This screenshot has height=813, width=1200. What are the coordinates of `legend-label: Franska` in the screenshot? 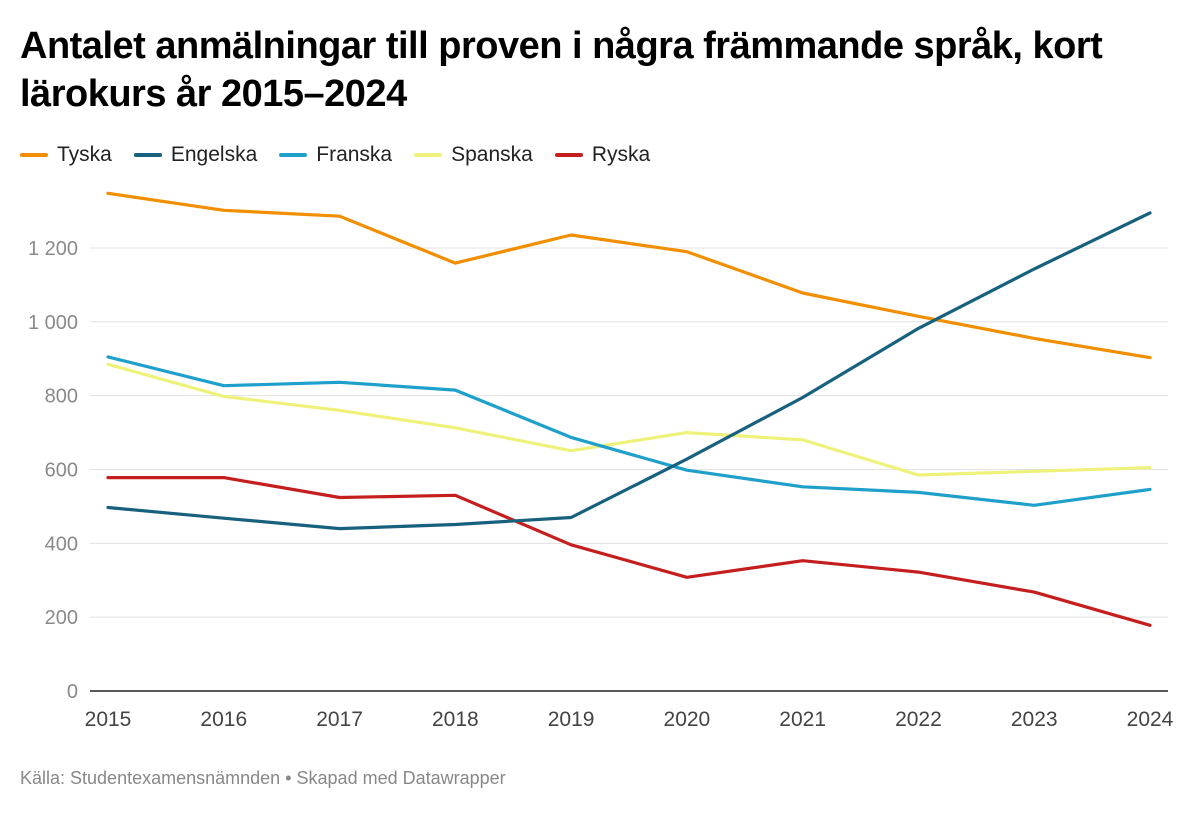 It's located at (354, 154).